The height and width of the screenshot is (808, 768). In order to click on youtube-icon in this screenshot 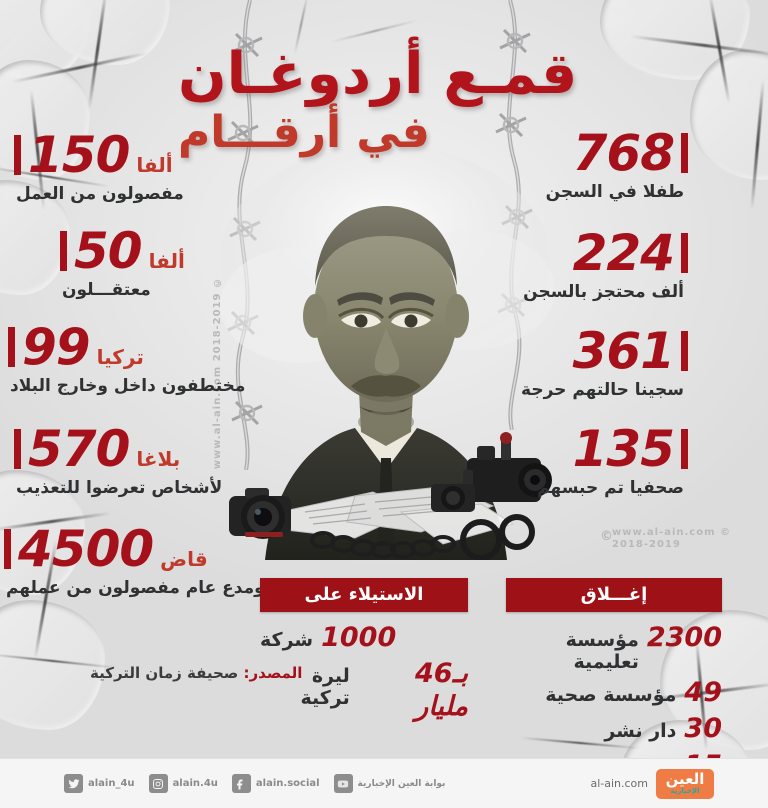, I will do `click(343, 783)`.